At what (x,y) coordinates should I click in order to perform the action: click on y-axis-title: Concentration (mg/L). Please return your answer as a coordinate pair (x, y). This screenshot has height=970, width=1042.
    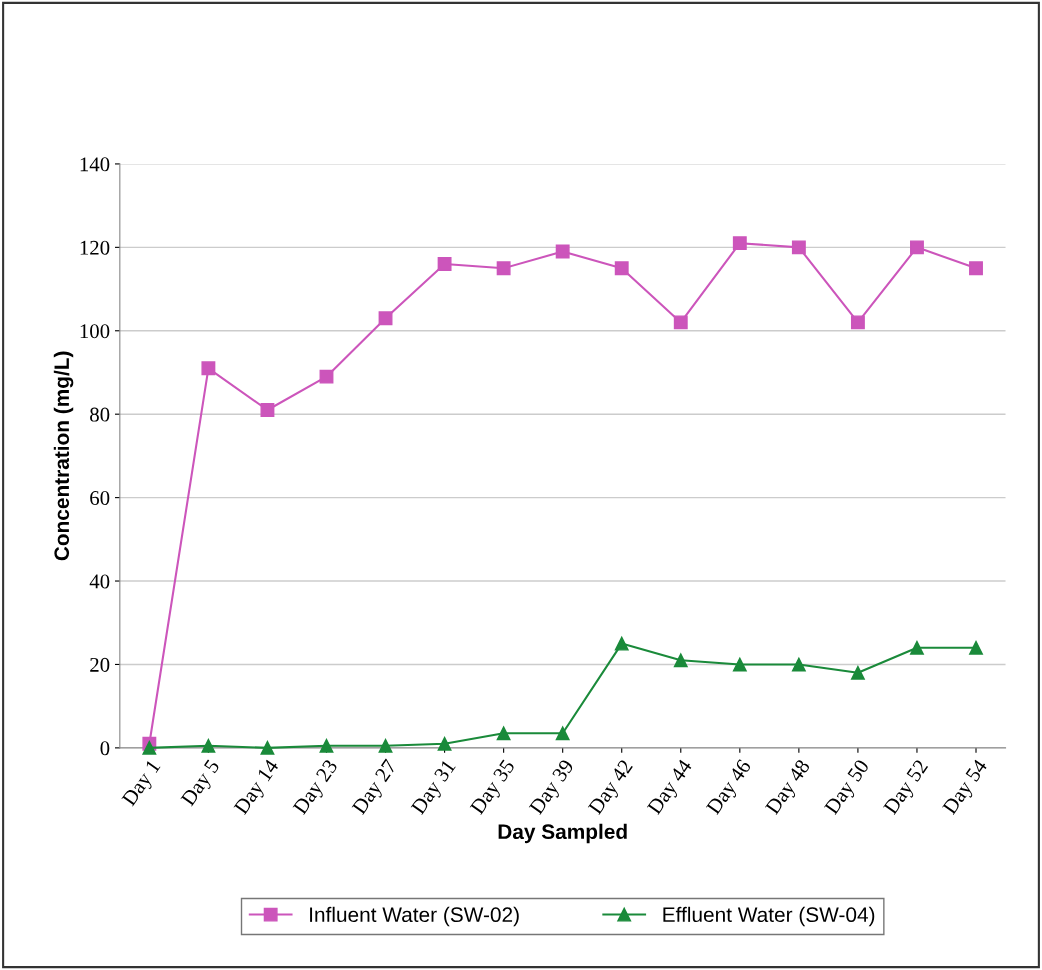
    Looking at the image, I should click on (63, 456).